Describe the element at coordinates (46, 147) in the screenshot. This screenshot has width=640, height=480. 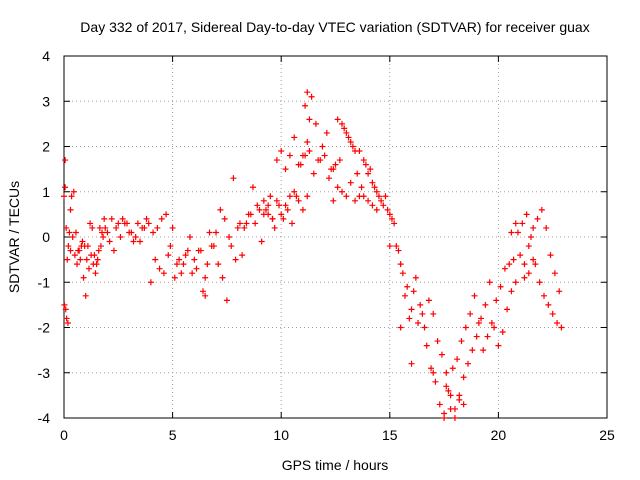
I see `y-tick-label: 2` at that location.